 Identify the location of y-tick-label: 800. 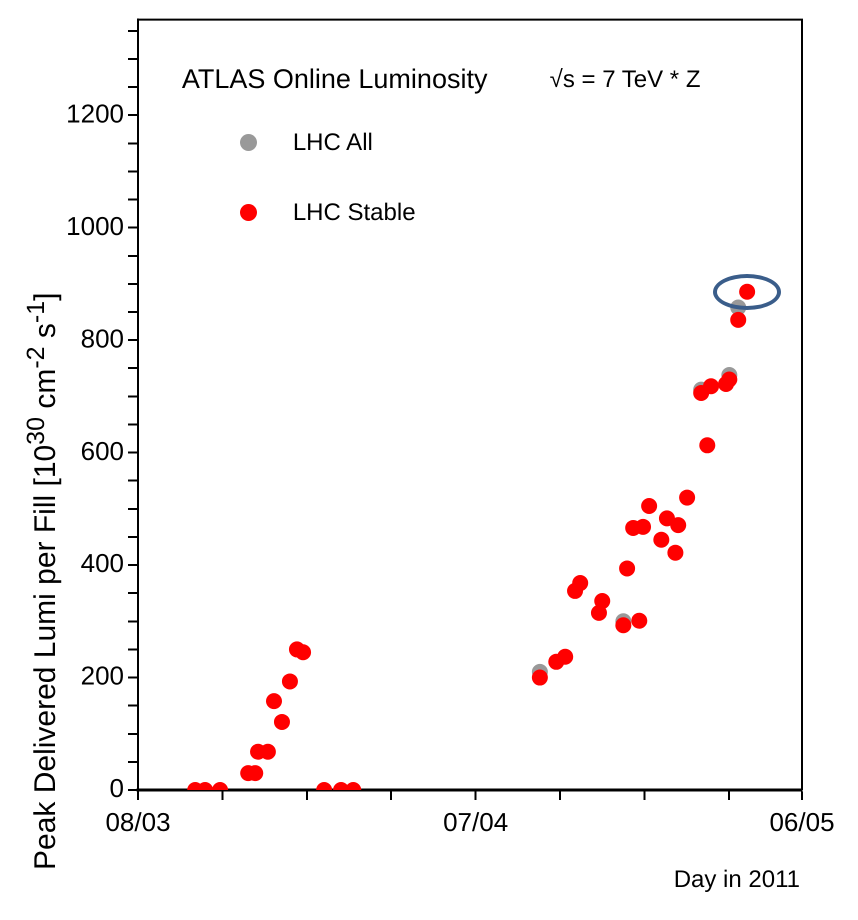
(102, 338).